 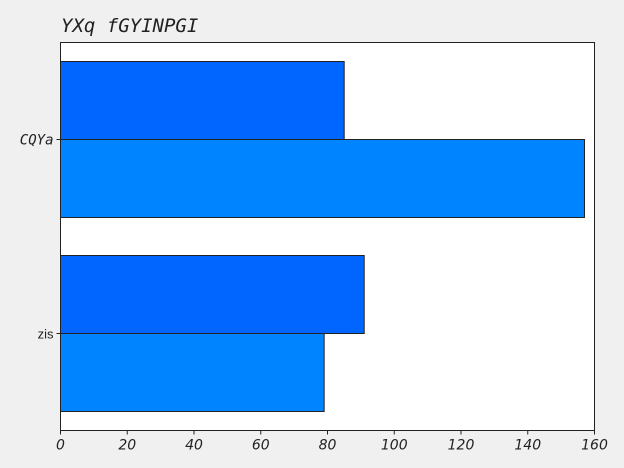 I want to click on x-tick-label: 60, so click(x=261, y=446).